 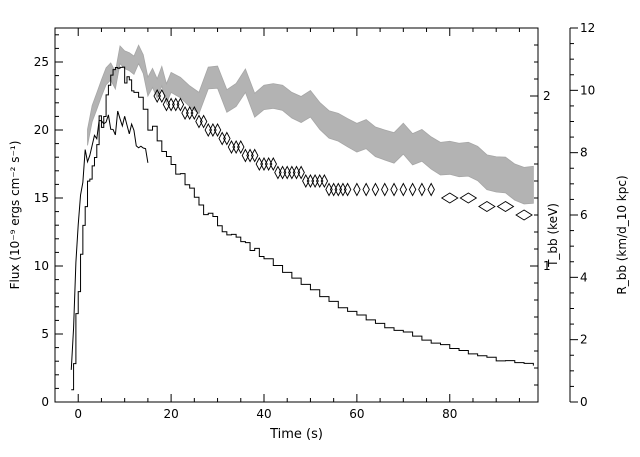 I want to click on x-tick-label-4: 80, so click(x=449, y=414).